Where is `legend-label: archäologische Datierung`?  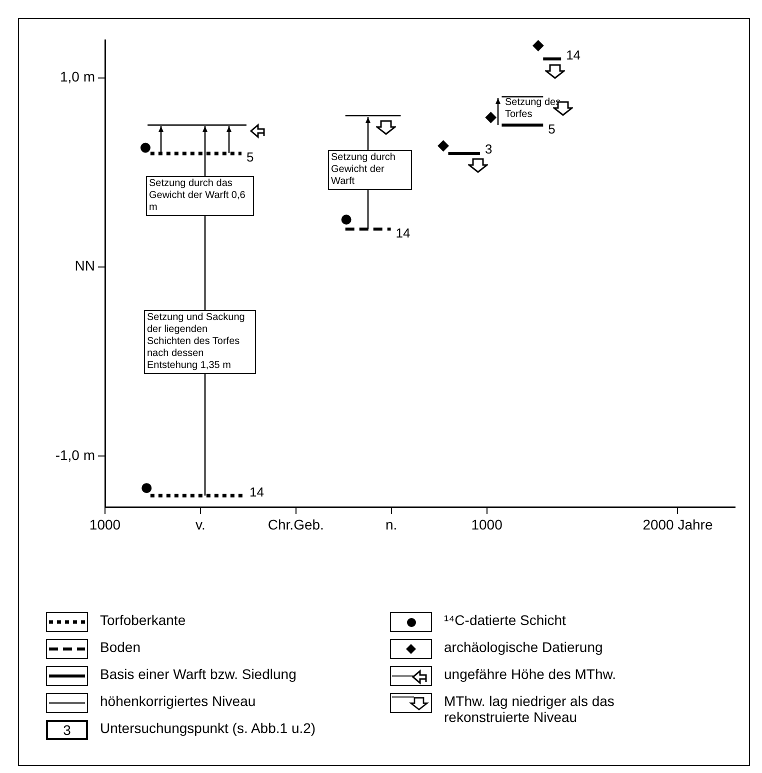
legend-label: archäologische Datierung is located at coordinates (524, 647).